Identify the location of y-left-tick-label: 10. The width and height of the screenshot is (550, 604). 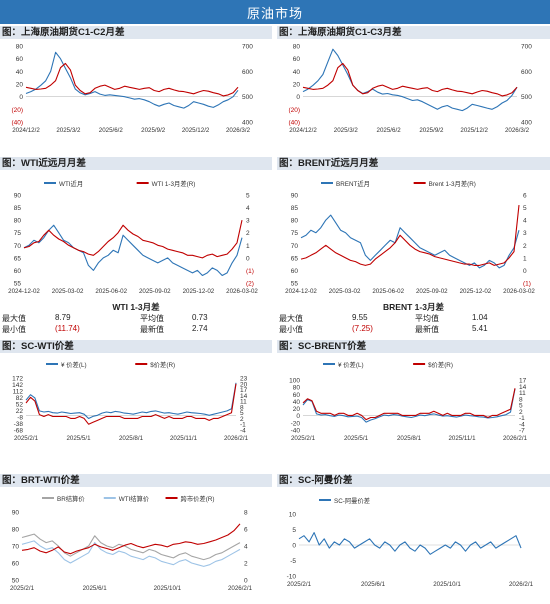
(293, 515).